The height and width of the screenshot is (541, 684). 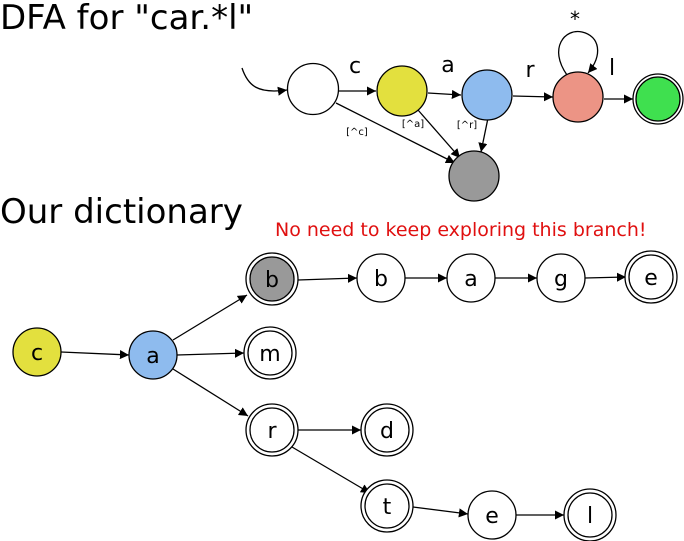 I want to click on trie-node-d: d, so click(x=387, y=430).